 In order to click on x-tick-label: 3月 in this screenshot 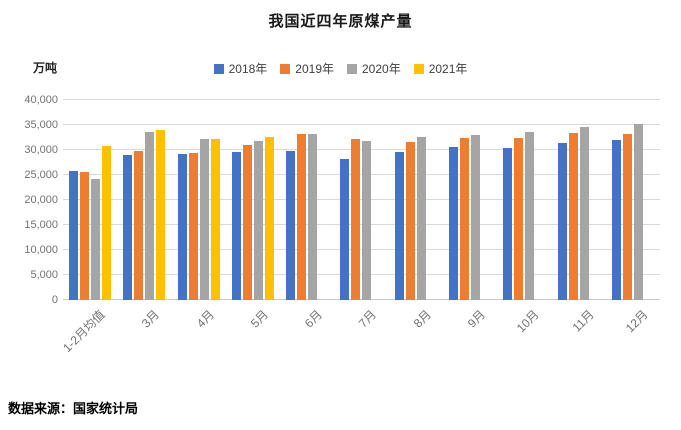, I will do `click(151, 319)`.